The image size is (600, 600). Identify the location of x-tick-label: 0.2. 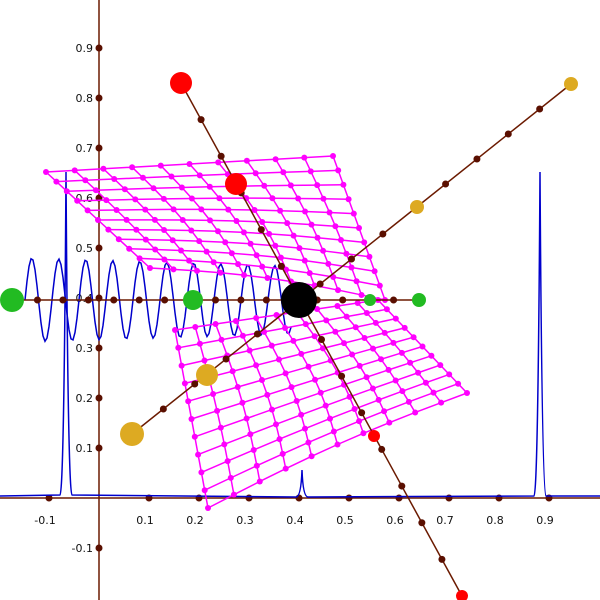
(195, 520).